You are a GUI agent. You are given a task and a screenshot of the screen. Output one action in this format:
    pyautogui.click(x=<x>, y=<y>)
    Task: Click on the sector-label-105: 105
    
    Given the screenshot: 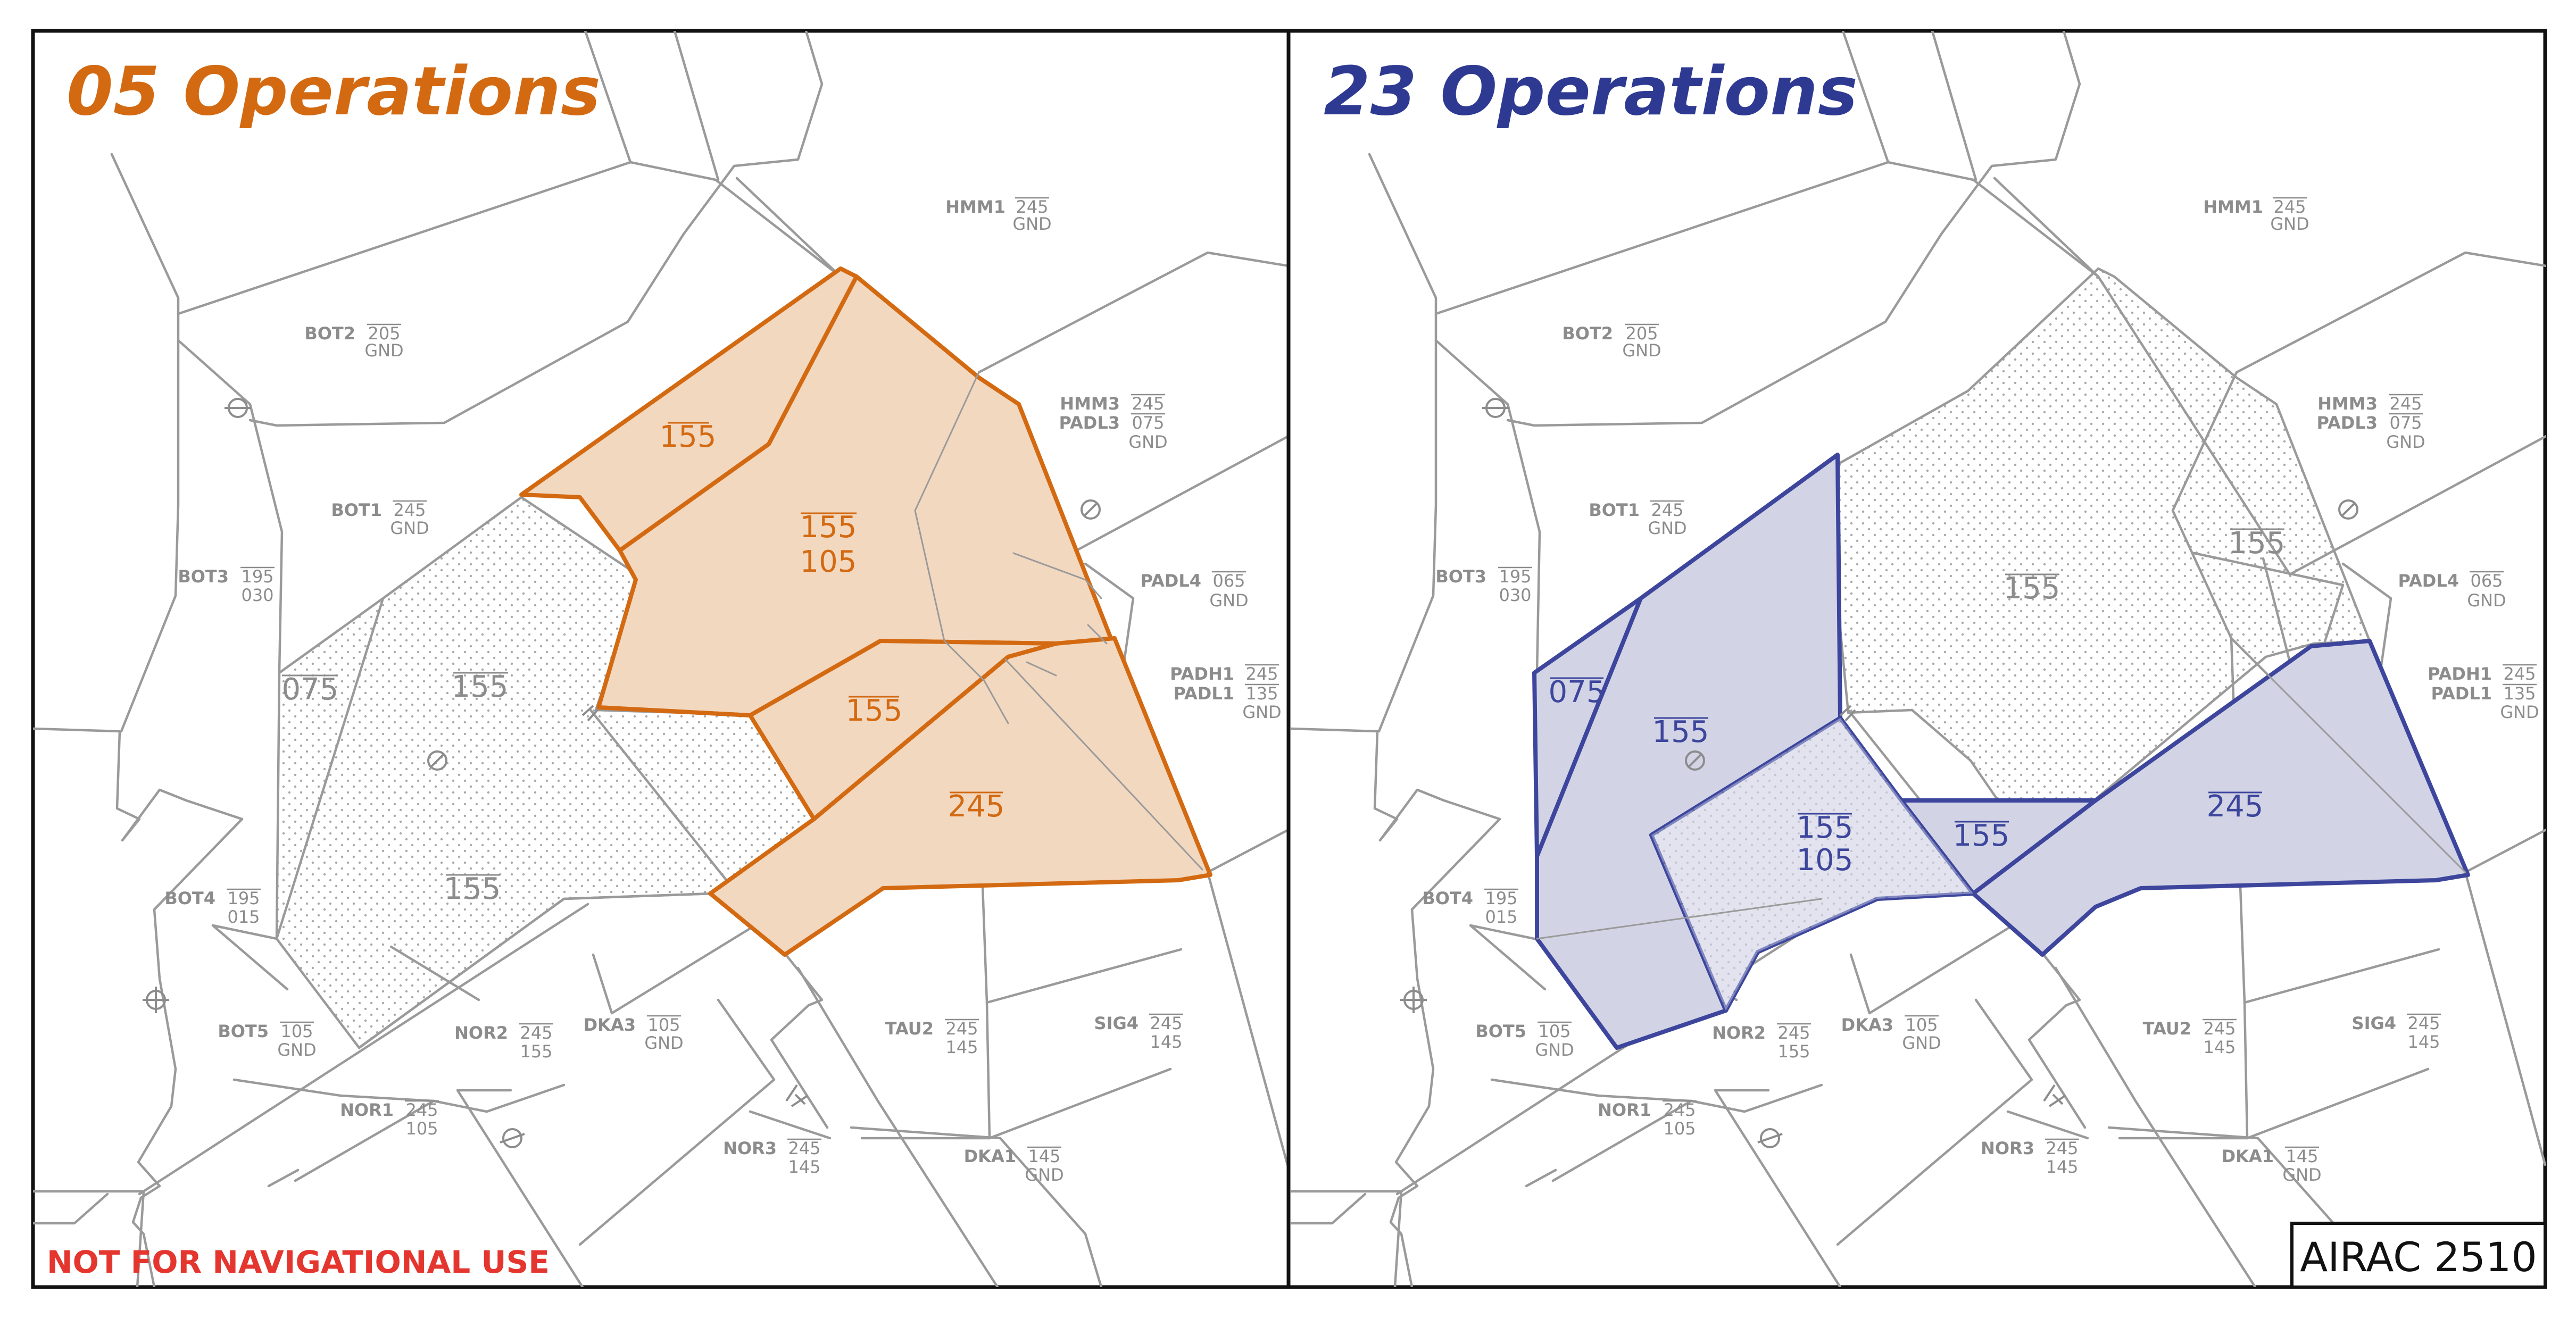 What is the action you would take?
    pyautogui.click(x=1825, y=860)
    